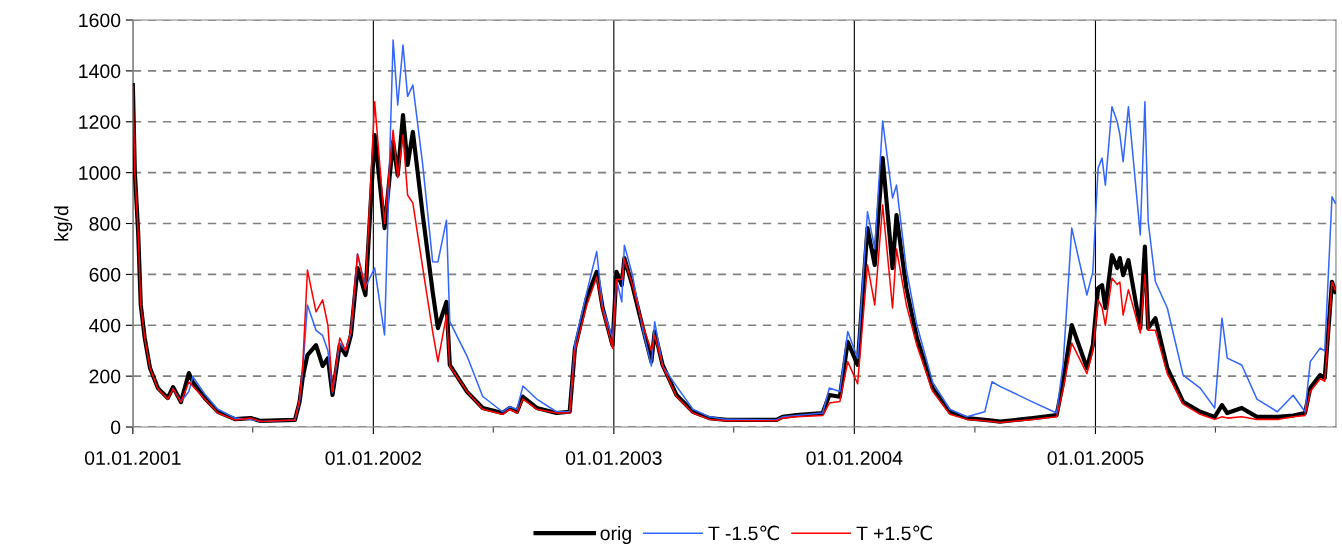 The height and width of the screenshot is (550, 1342). What do you see at coordinates (373, 458) in the screenshot?
I see `x-tick-label: 01.01.2002` at bounding box center [373, 458].